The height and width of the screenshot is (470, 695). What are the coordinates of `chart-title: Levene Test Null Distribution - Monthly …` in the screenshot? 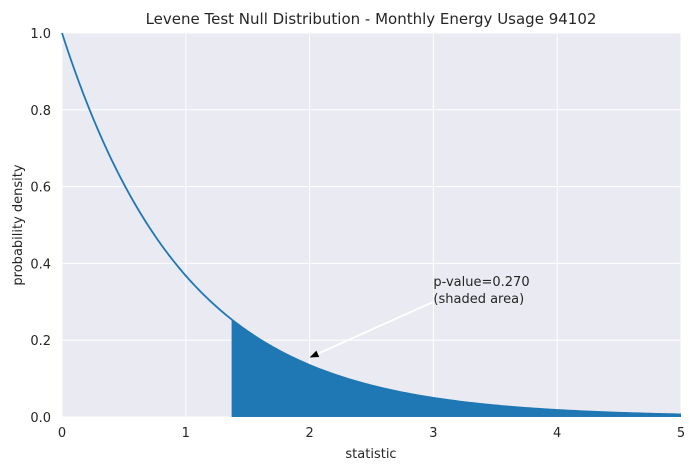 It's located at (371, 19).